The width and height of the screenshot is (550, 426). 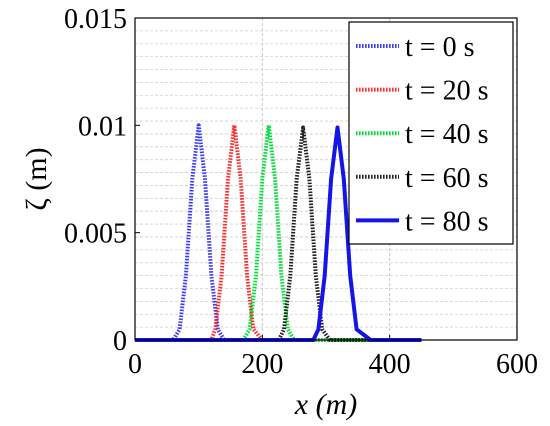 I want to click on x-axis-label: x (m), so click(x=325, y=404).